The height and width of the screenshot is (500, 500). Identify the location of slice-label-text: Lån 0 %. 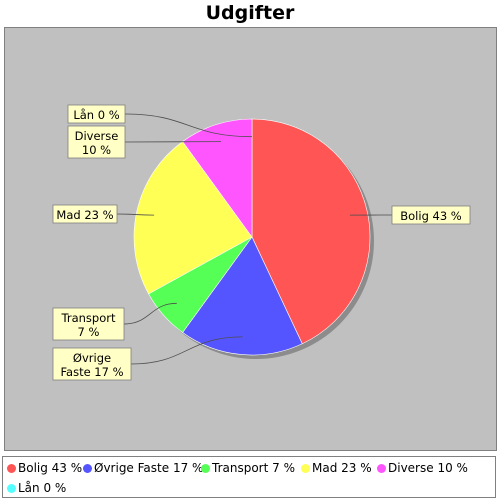
(96, 115).